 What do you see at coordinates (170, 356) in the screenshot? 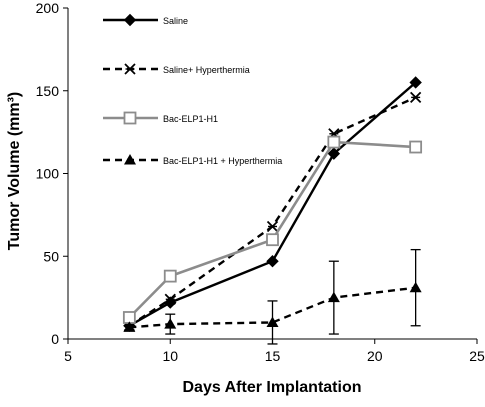
I see `x-tick-label: 10` at bounding box center [170, 356].